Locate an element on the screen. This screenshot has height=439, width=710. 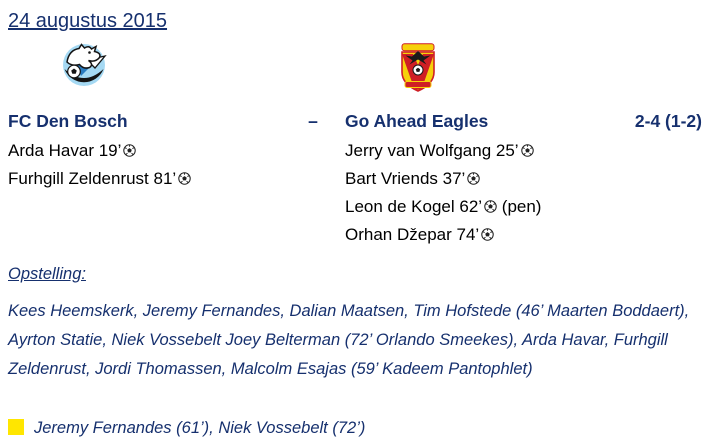
goal-scorer-line: Jerry van Wolfgang 25’ is located at coordinates (523, 151).